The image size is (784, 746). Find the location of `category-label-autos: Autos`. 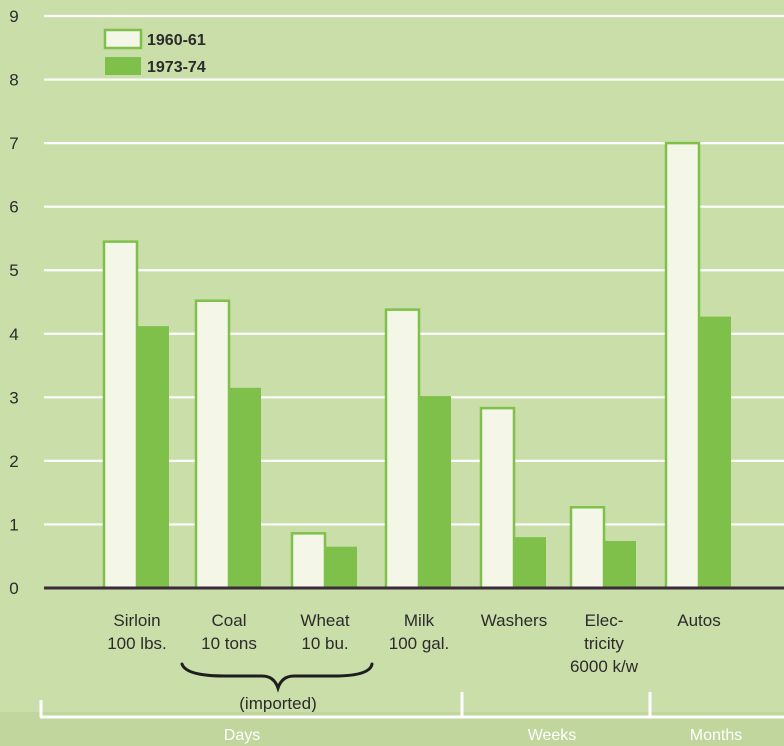

category-label-autos: Autos is located at coordinates (698, 620).